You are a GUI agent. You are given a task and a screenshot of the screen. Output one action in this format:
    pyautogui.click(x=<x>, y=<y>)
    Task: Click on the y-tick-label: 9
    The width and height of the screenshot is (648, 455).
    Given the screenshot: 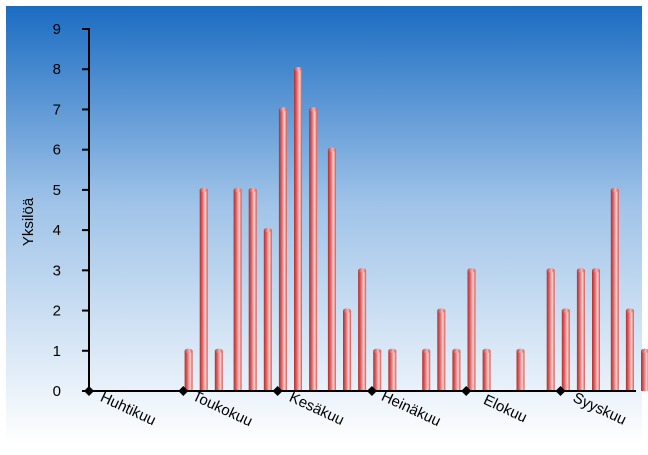 What is the action you would take?
    pyautogui.click(x=57, y=29)
    